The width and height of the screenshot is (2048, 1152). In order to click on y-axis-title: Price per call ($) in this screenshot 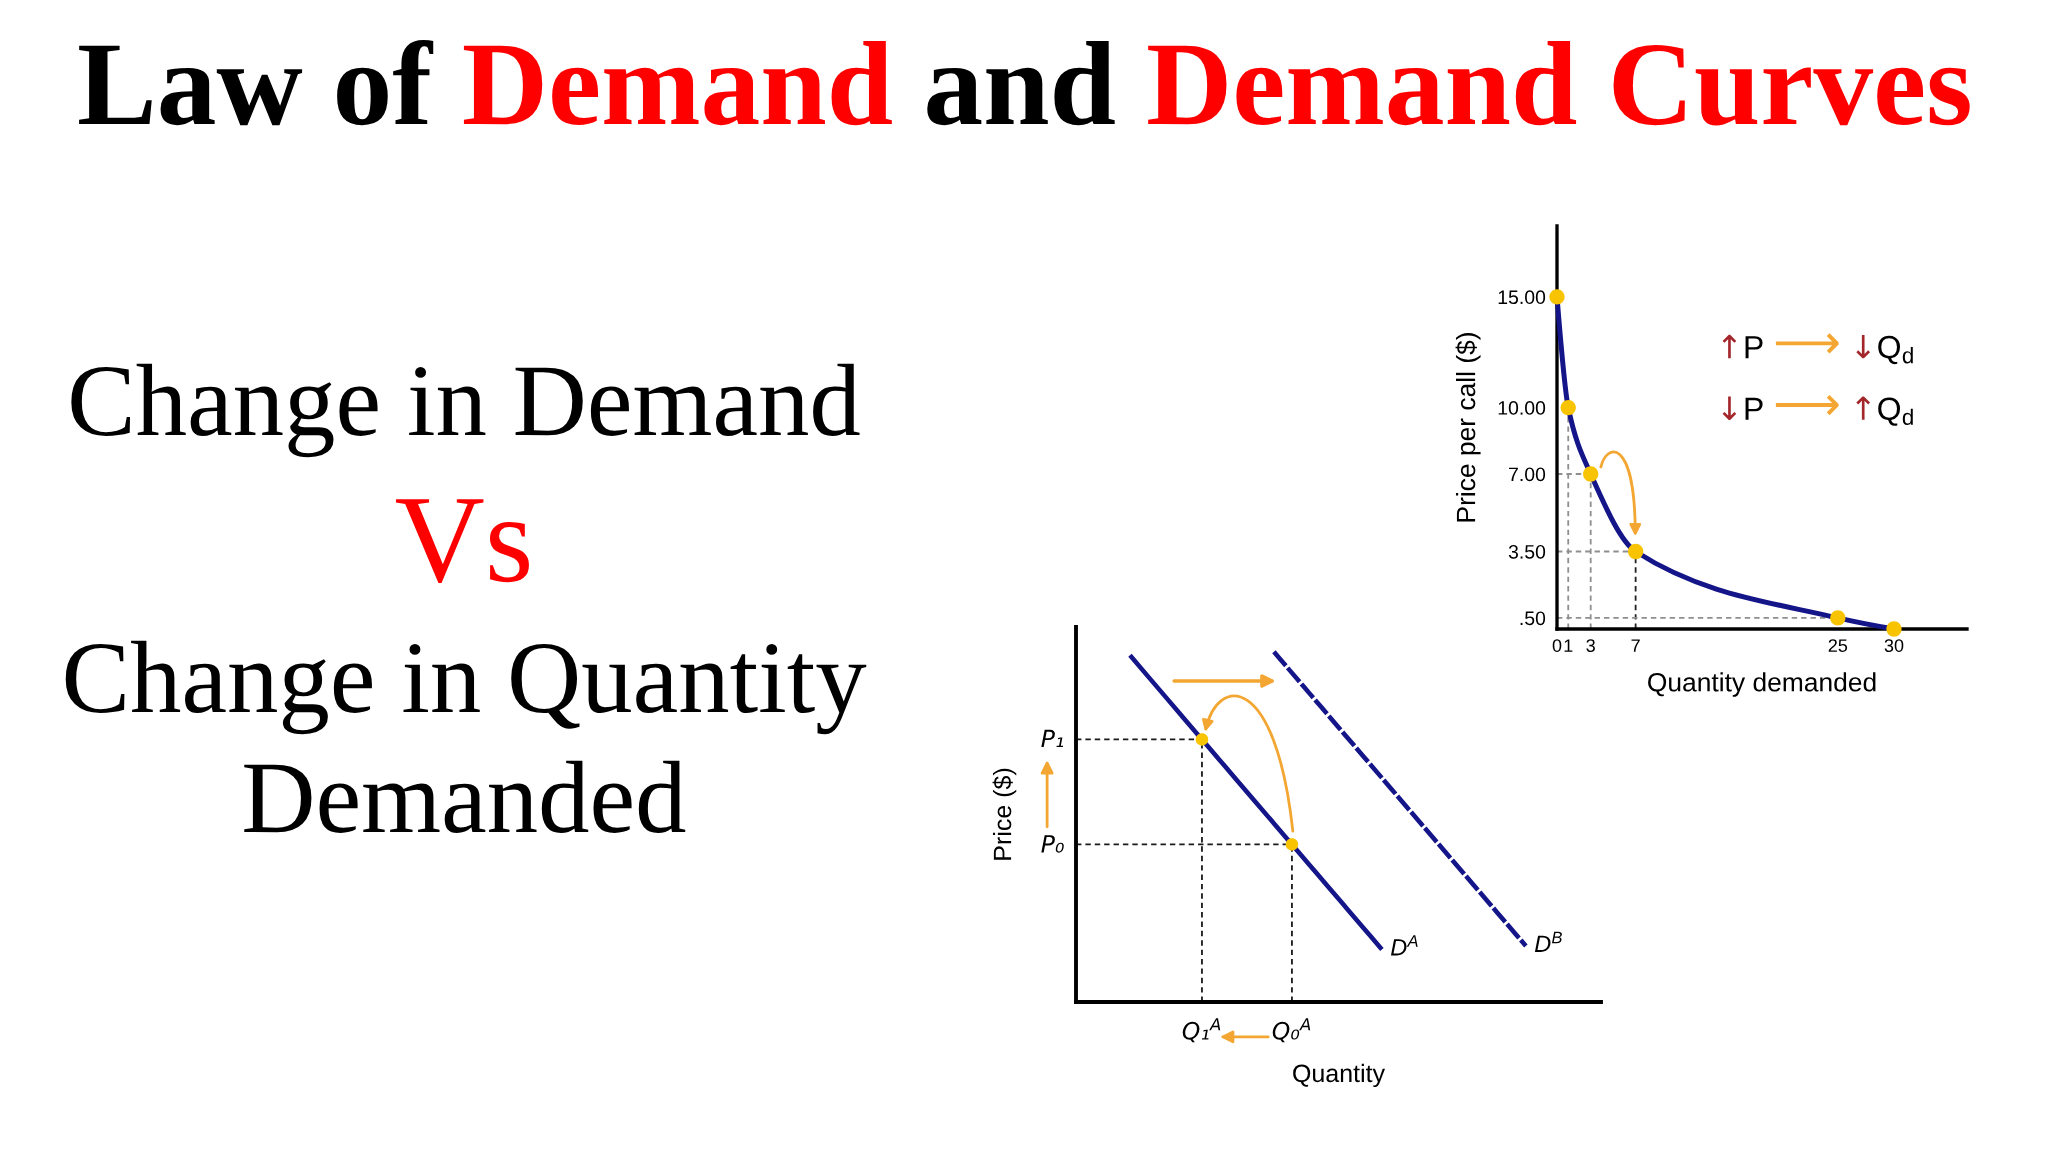, I will do `click(1468, 427)`.